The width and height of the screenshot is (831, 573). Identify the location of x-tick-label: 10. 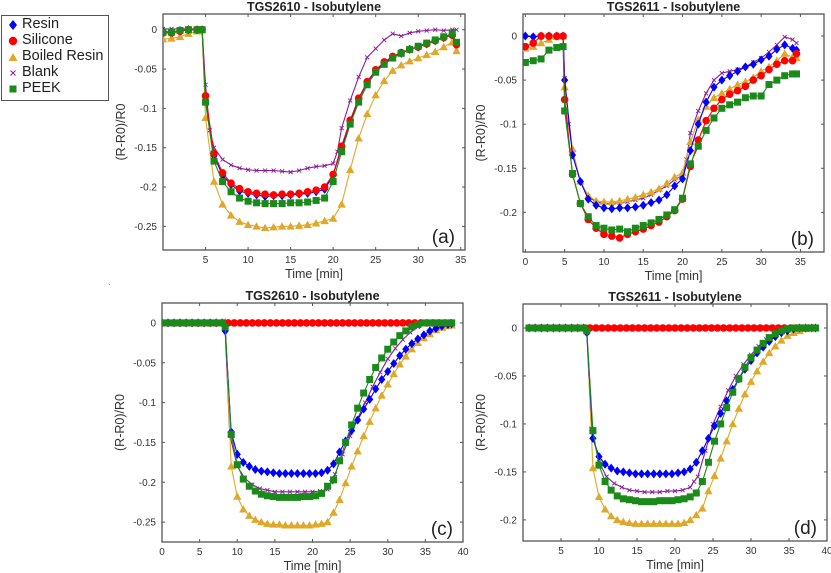
(599, 551).